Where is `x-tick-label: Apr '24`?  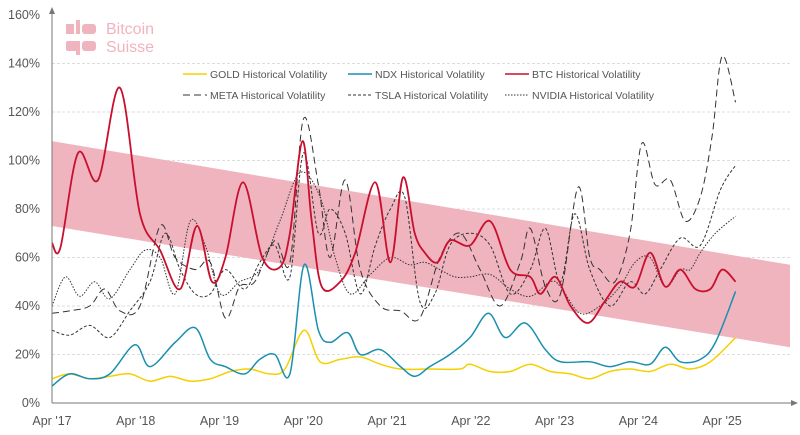
x-tick-label: Apr '24 is located at coordinates (638, 421).